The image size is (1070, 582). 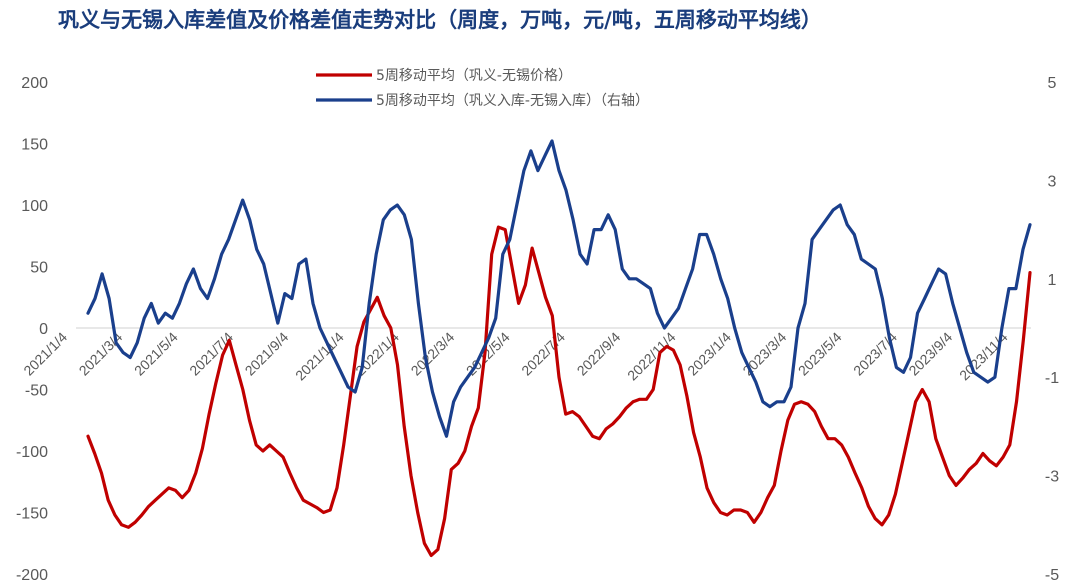 What do you see at coordinates (267, 354) in the screenshot?
I see `x-tick-label: 2021/9/4` at bounding box center [267, 354].